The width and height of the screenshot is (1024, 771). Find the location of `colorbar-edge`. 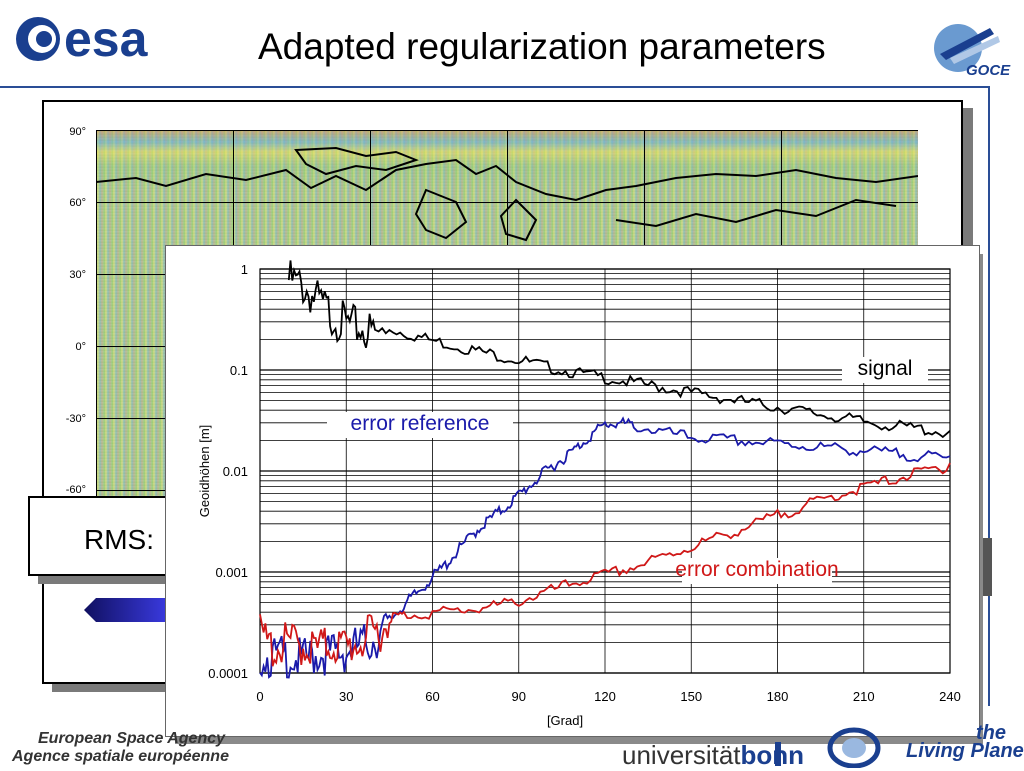

colorbar-edge is located at coordinates (986, 567).